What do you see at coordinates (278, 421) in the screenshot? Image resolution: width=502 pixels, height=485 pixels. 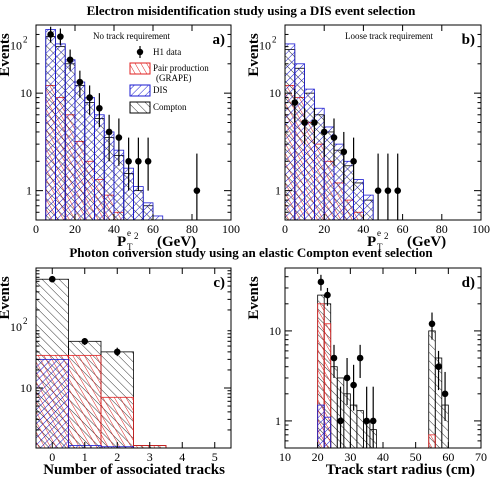 I see `y-tick-label: 1` at bounding box center [278, 421].